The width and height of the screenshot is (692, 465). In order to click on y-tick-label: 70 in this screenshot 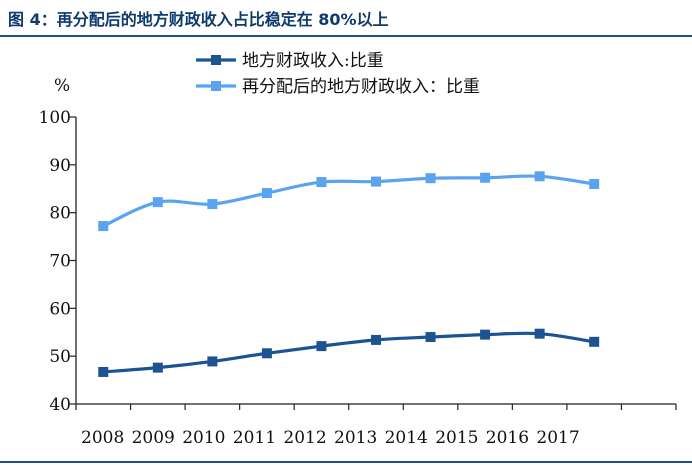, I will do `click(60, 262)`.